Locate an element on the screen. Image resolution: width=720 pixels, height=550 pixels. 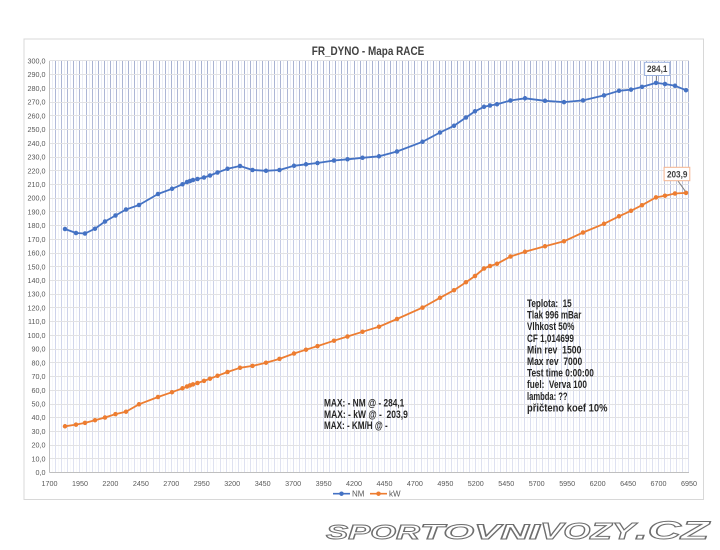
svg-text: 40,0 is located at coordinates (39, 417).